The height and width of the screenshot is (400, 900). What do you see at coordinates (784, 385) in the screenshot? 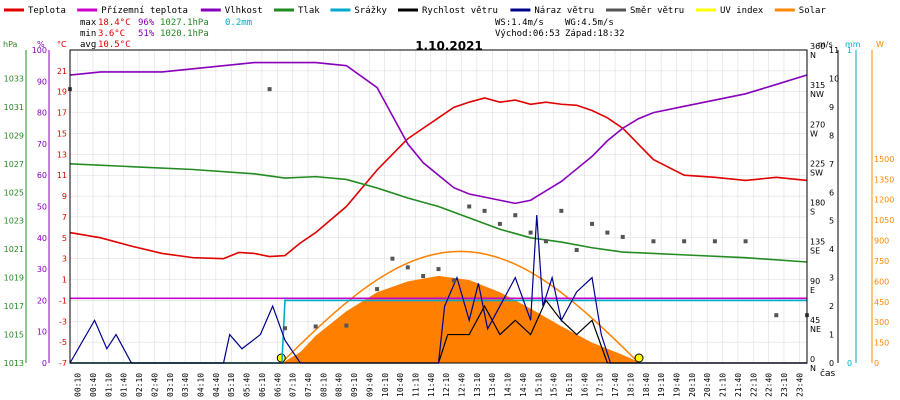
I see `x-tick-label: 23:10` at bounding box center [784, 385].